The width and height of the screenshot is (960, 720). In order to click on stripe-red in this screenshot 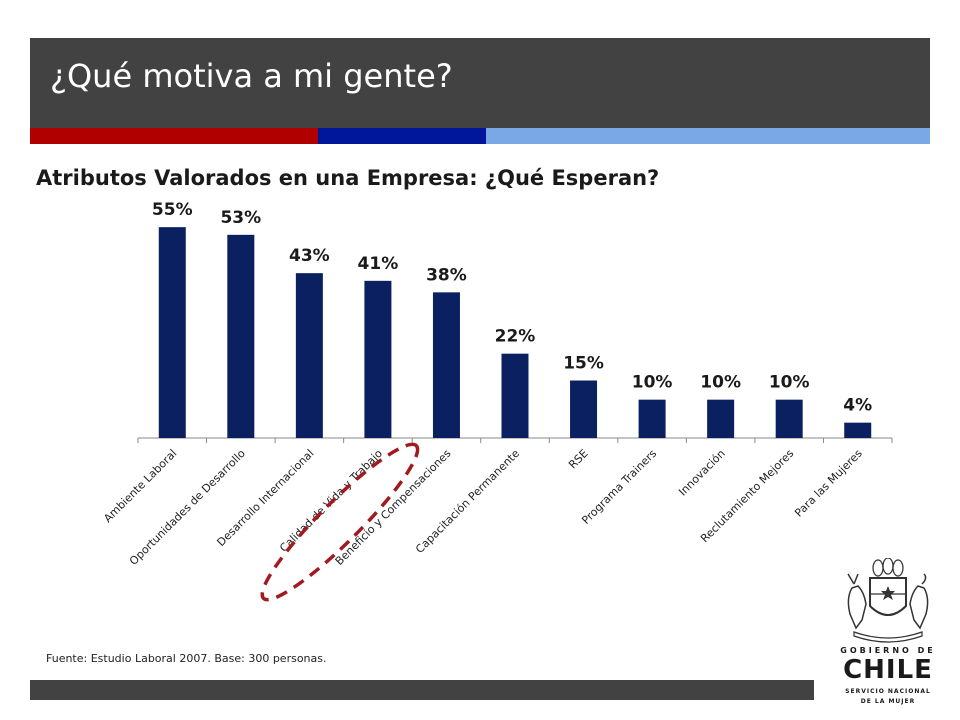, I will do `click(174, 136)`.